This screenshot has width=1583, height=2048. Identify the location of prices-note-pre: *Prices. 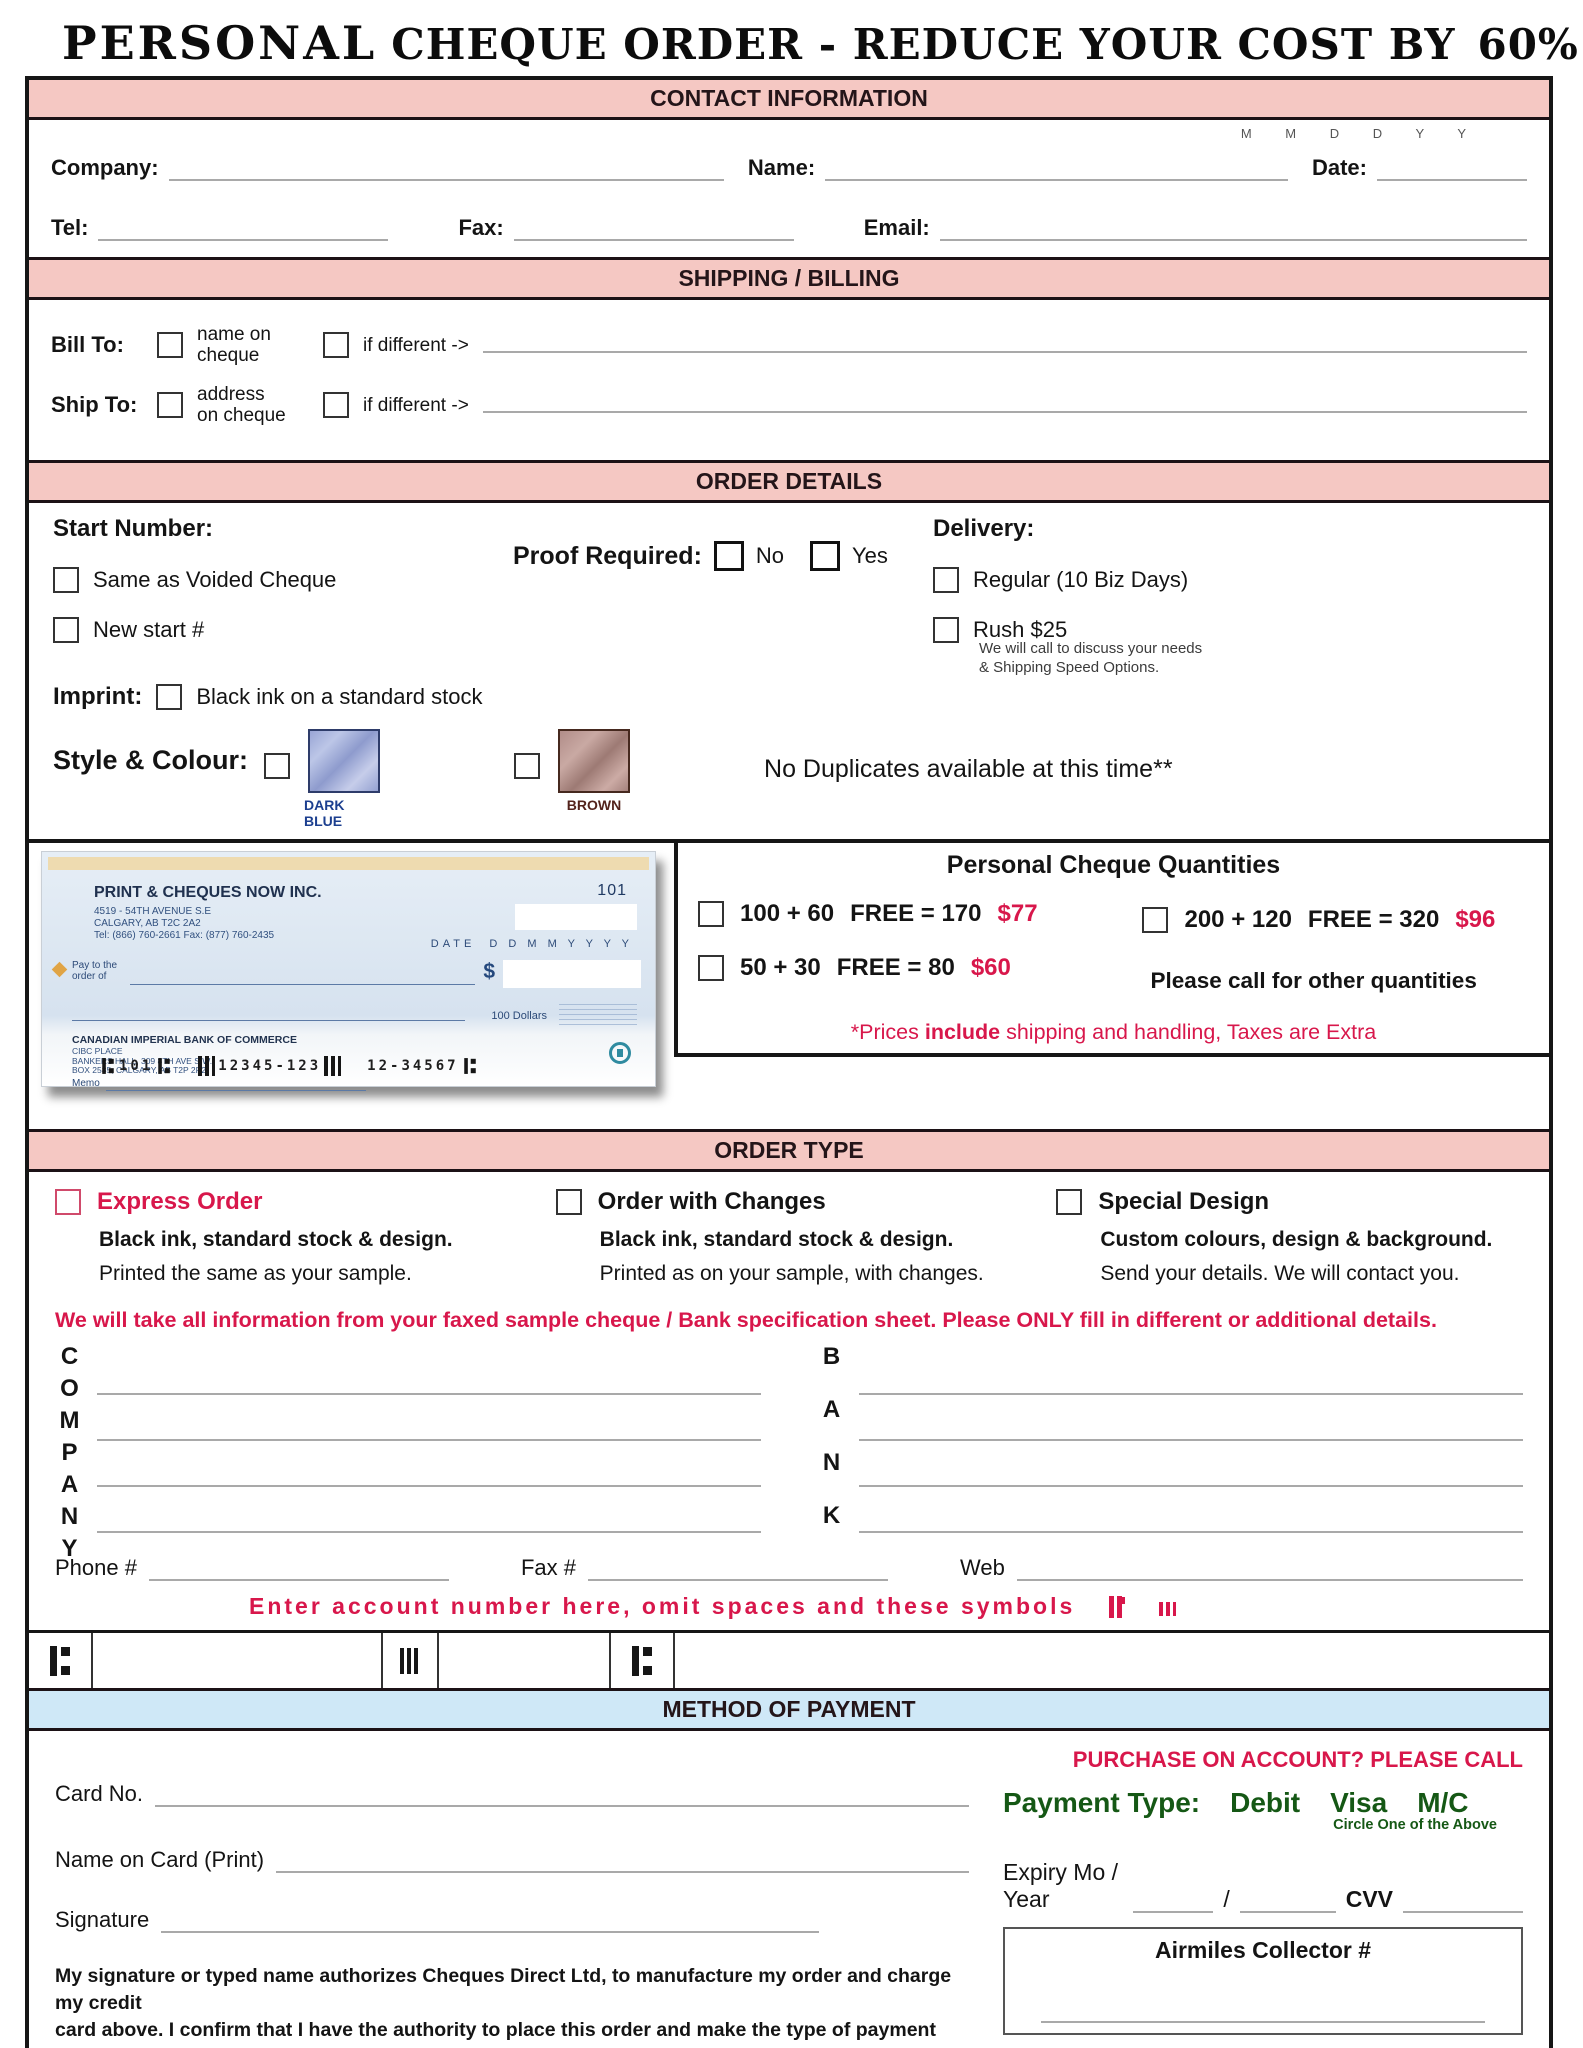
(887, 1032).